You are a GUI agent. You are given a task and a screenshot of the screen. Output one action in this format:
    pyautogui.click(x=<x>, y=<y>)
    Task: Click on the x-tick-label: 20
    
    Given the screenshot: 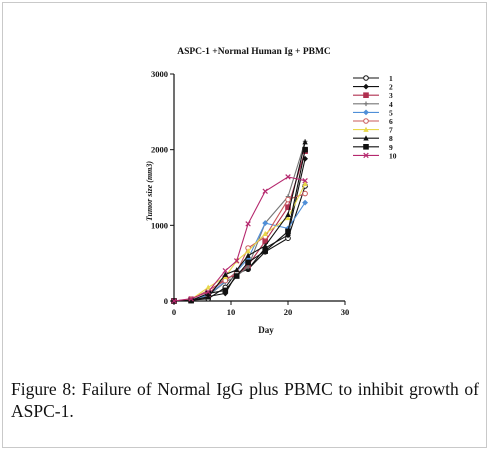 What is the action you would take?
    pyautogui.click(x=288, y=312)
    